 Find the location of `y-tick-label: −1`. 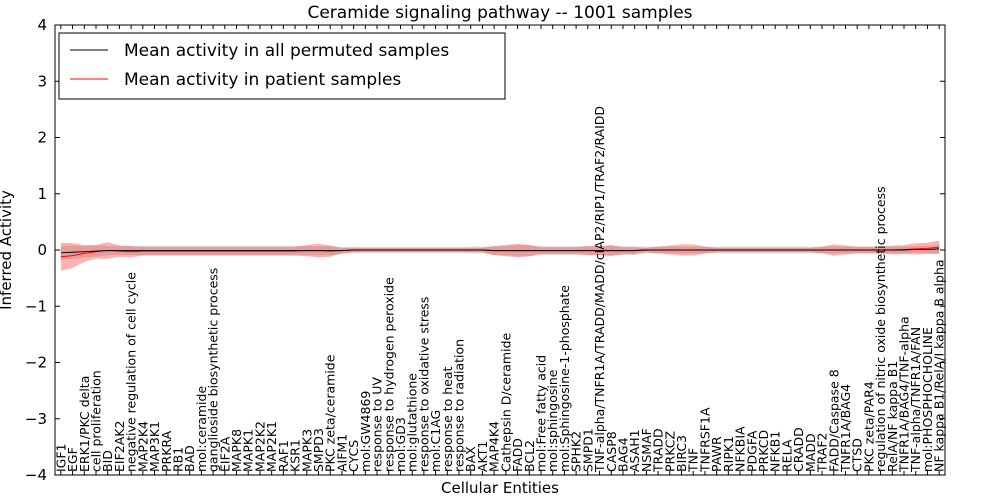

y-tick-label: −1 is located at coordinates (36, 306).